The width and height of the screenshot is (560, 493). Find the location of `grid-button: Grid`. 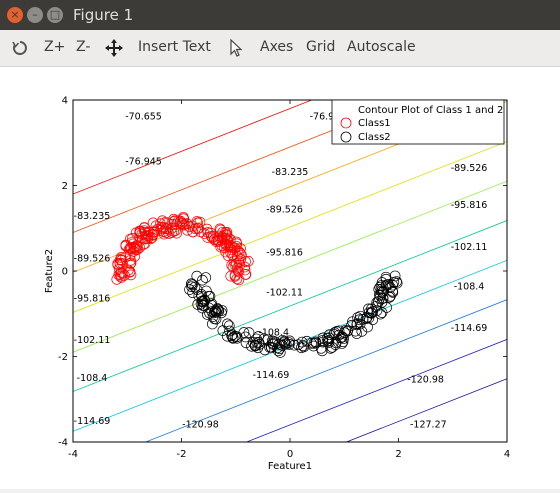

grid-button: Grid is located at coordinates (321, 47).